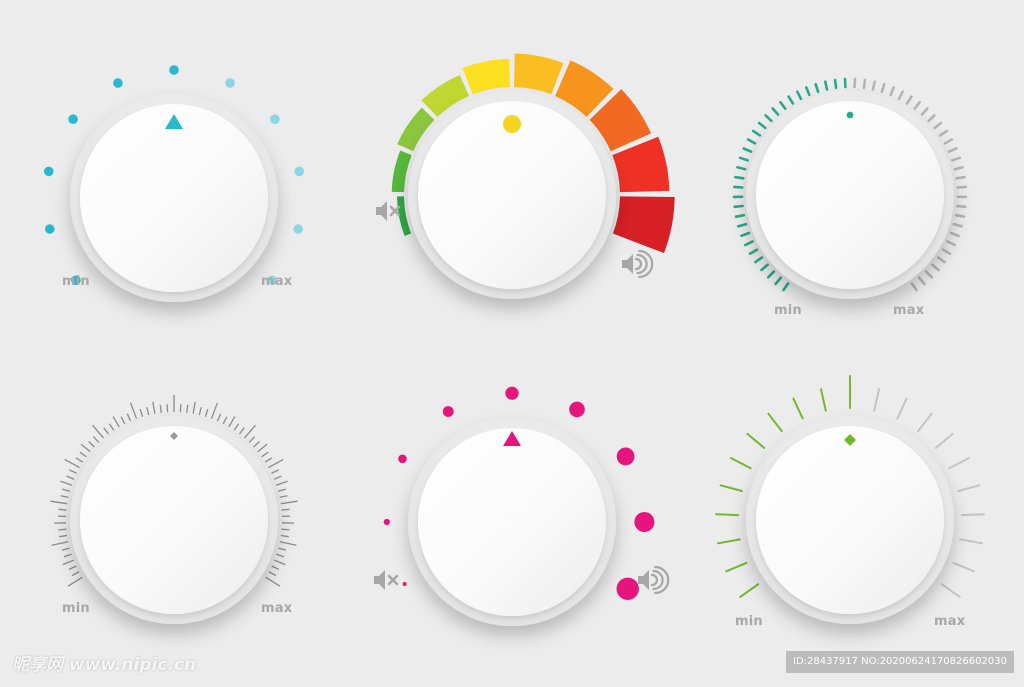 This screenshot has width=1024, height=687. Describe the element at coordinates (174, 198) in the screenshot. I see `knob1-face` at that location.